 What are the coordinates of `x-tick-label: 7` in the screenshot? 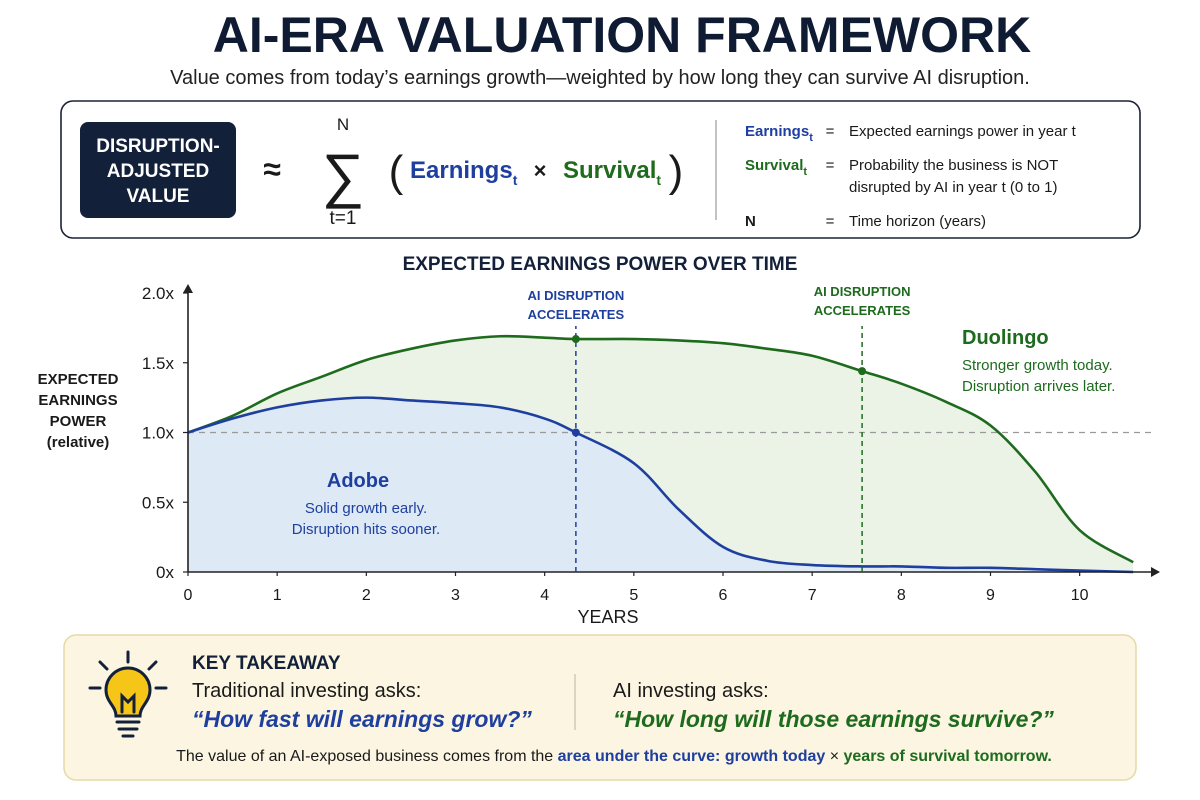 It's located at (812, 595).